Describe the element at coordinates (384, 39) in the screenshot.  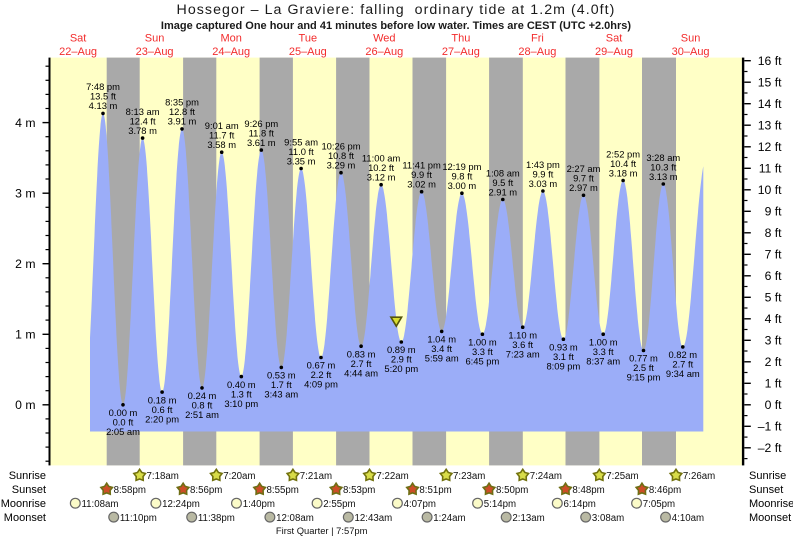
I see `svg-text: Wed` at that location.